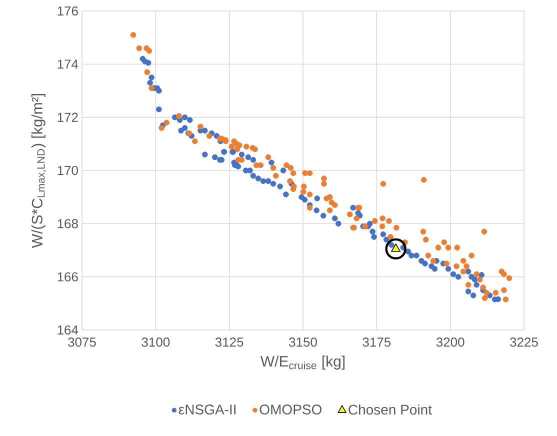  I want to click on x-tick-label: 3075, so click(82, 342).